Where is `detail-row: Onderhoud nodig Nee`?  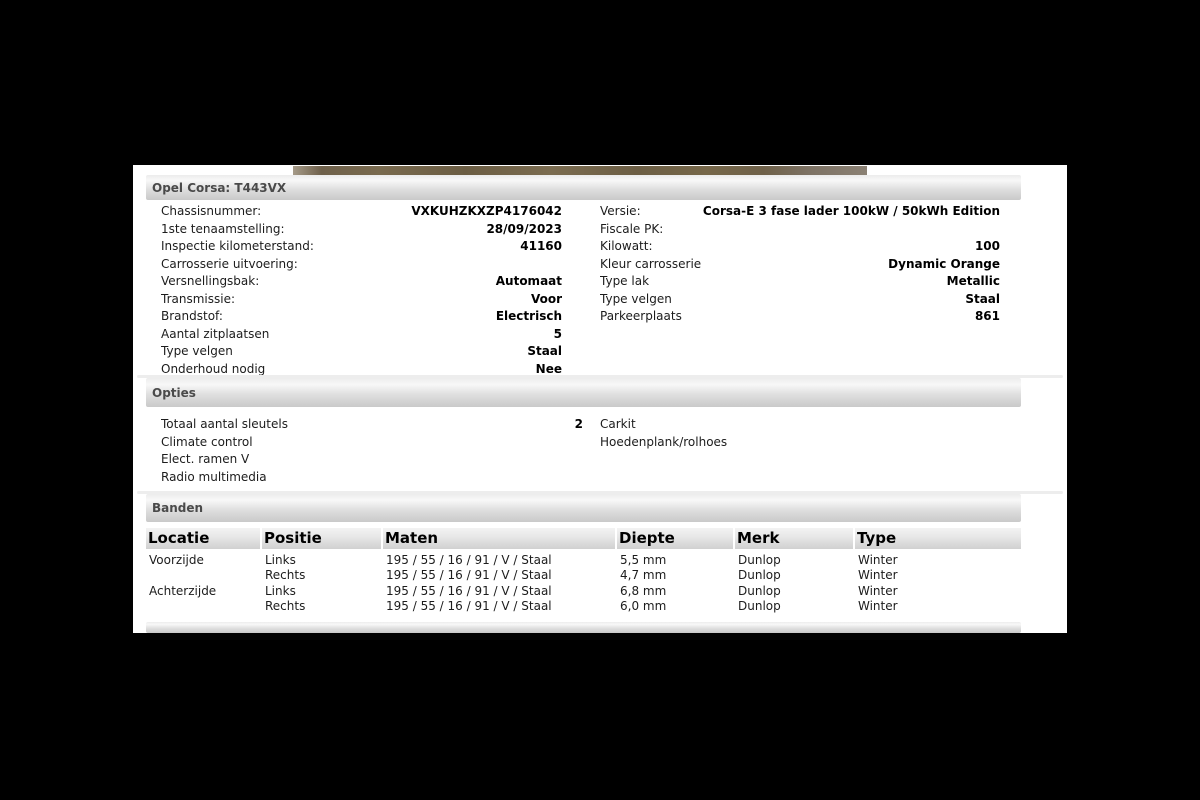
detail-row: Onderhoud nodig Nee is located at coordinates (361, 370).